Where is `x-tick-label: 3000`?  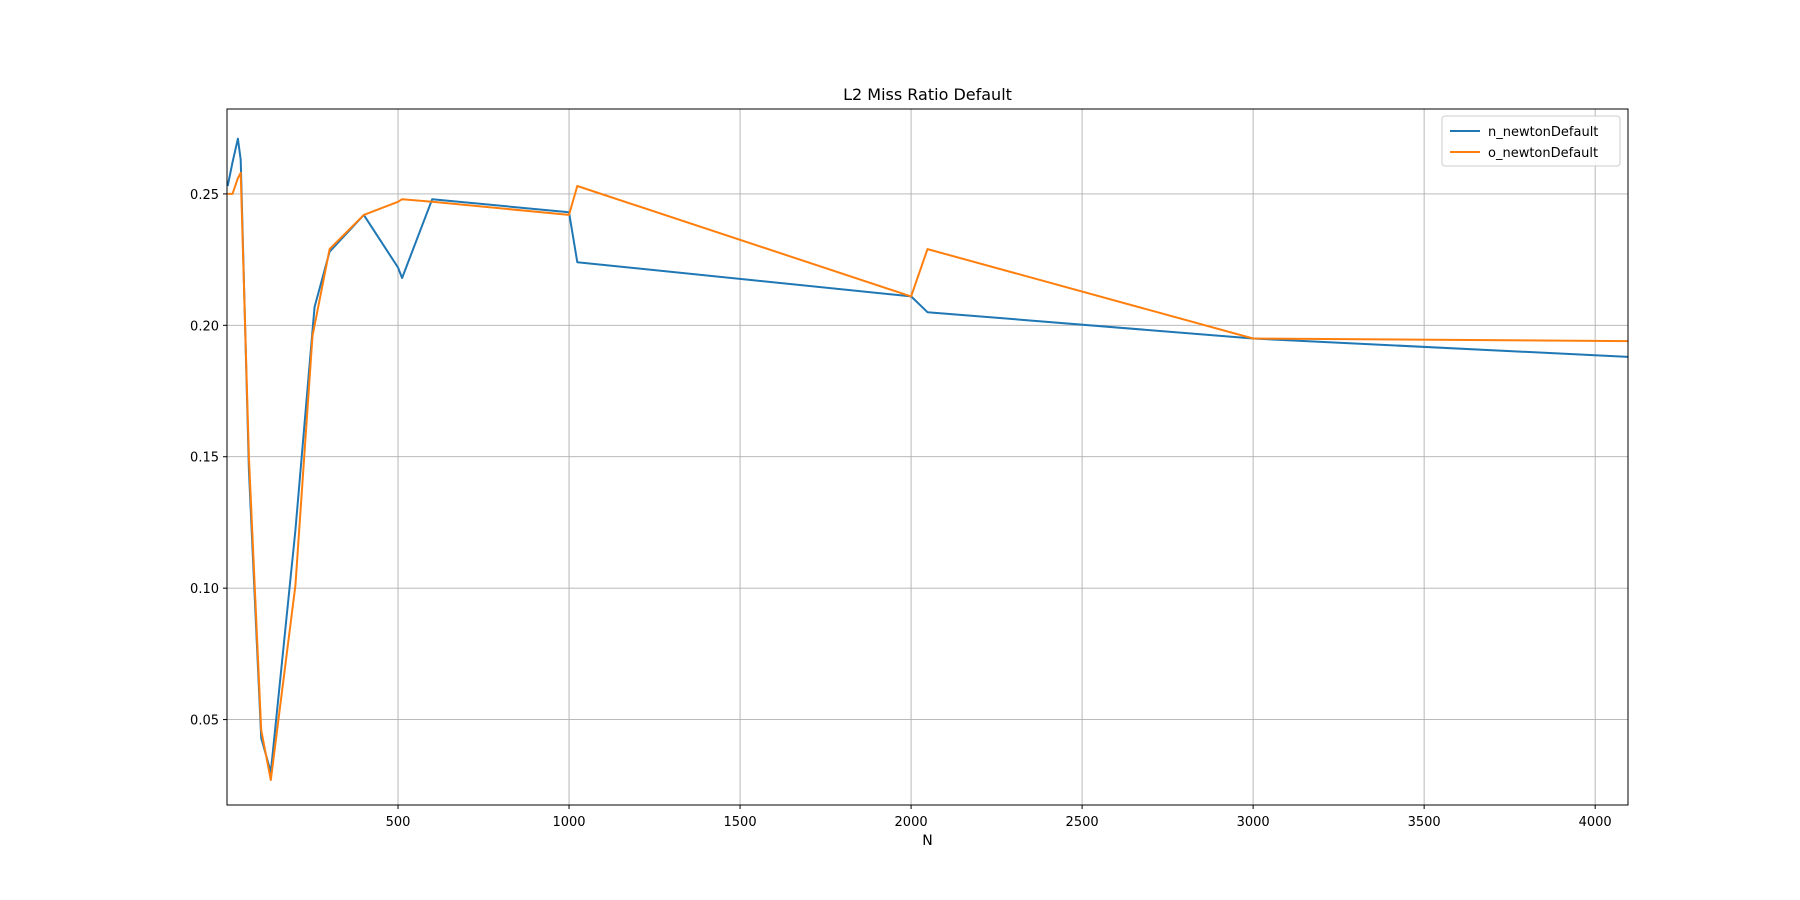
x-tick-label: 3000 is located at coordinates (1253, 822).